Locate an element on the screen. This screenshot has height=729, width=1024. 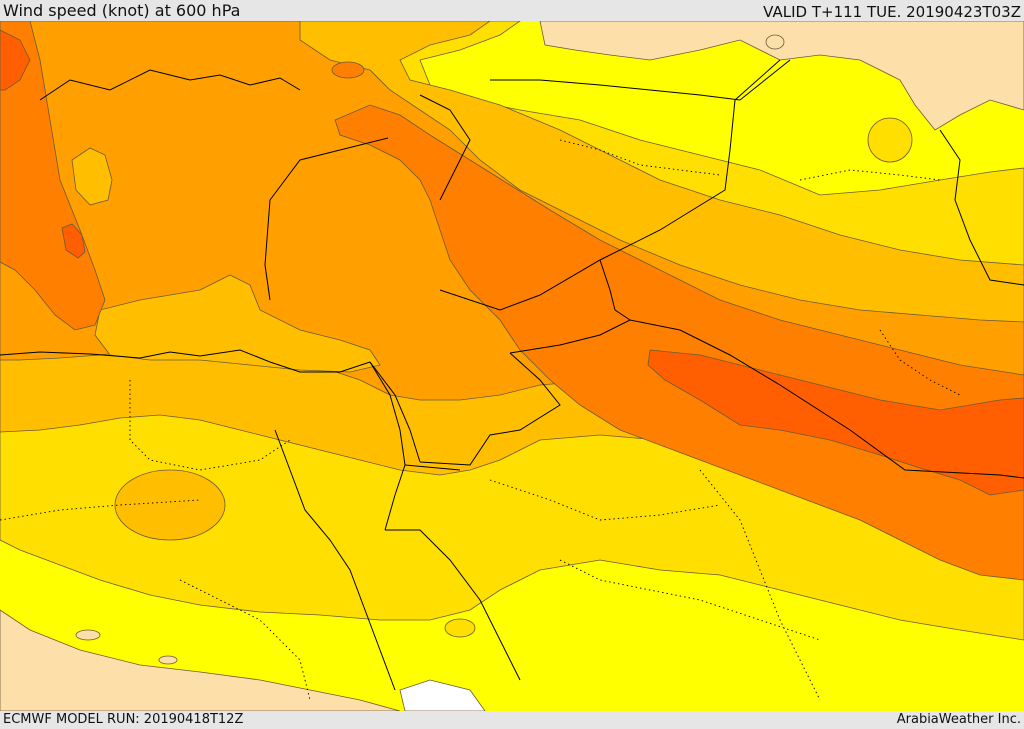
band-red-orange is located at coordinates (835, 422).